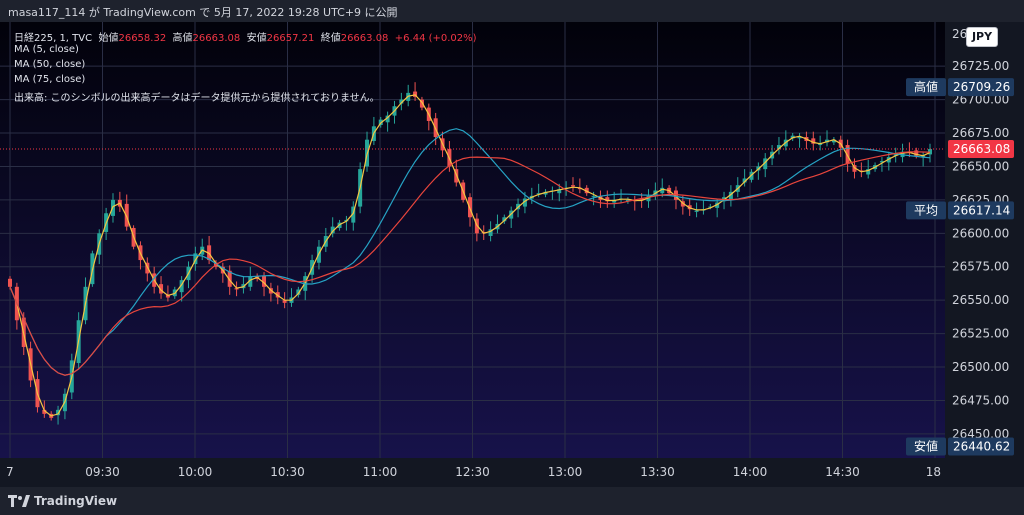  I want to click on price-tag-value: 26709.26, so click(981, 87).